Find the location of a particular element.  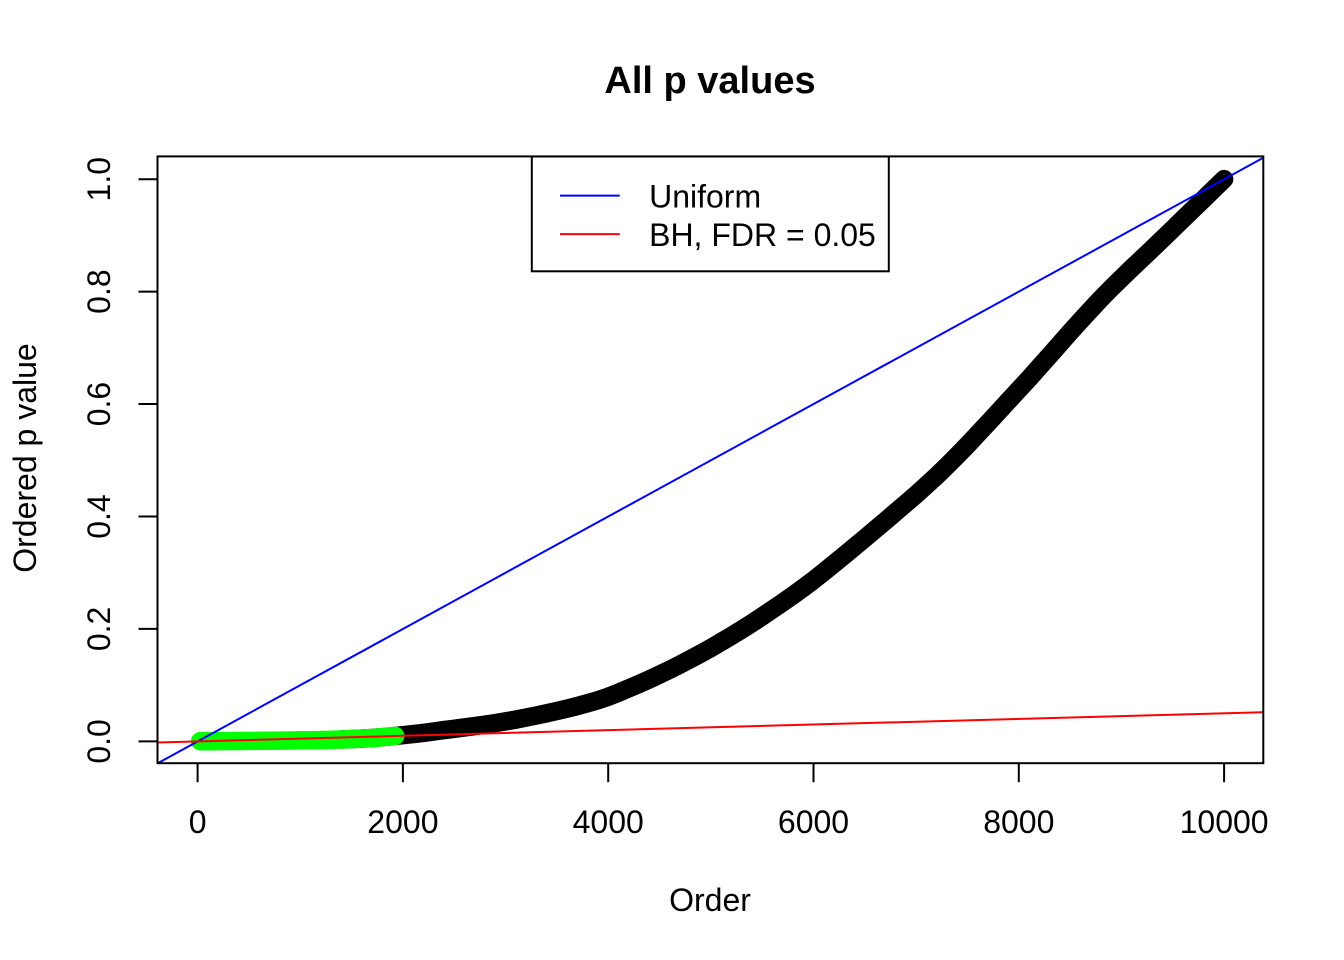

svg-text: 0.4 is located at coordinates (99, 516).